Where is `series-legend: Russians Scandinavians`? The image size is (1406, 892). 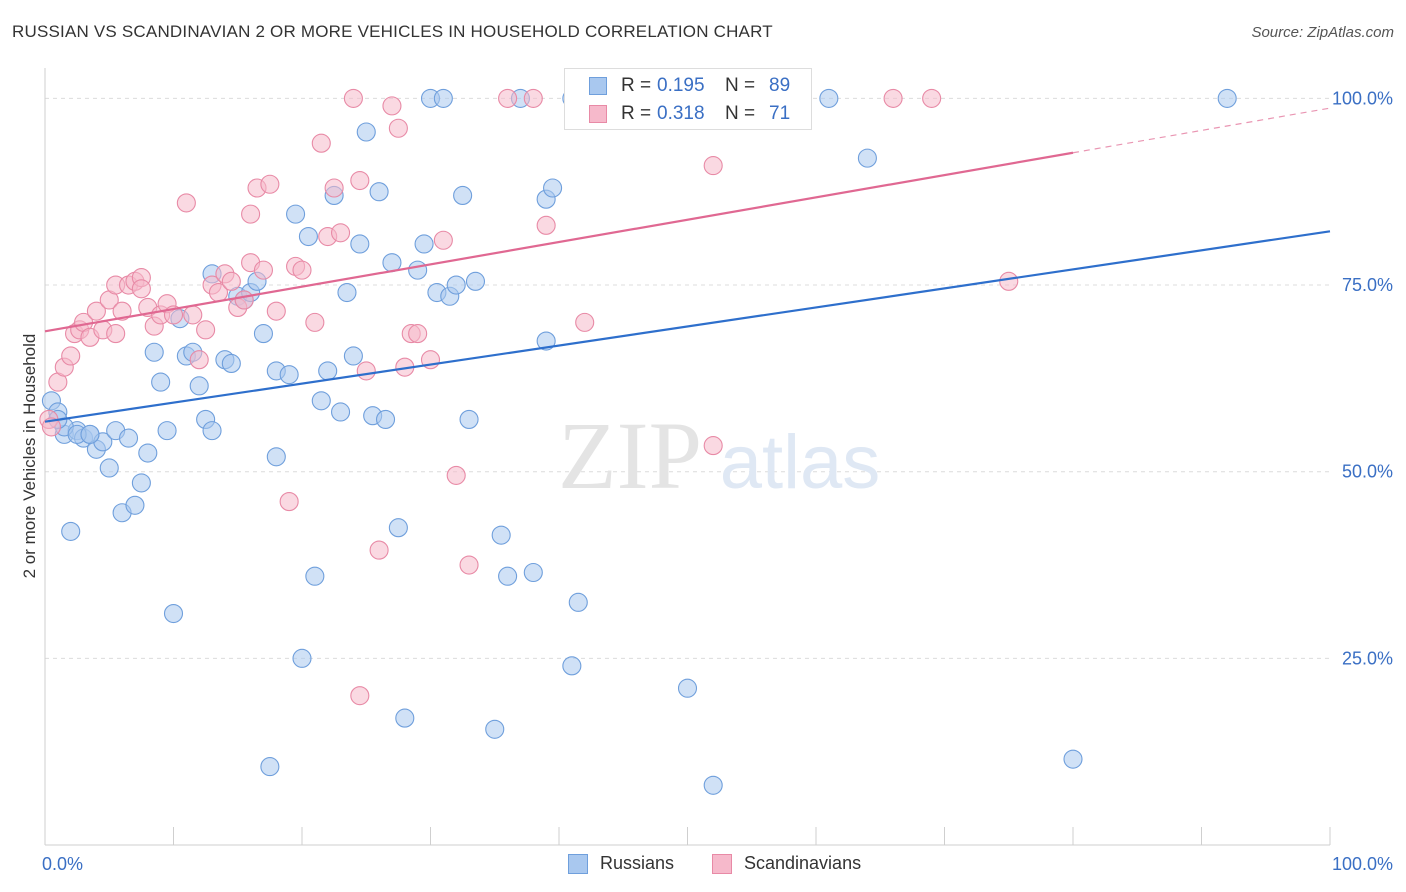 series-legend: Russians Scandinavians is located at coordinates (703, 864).